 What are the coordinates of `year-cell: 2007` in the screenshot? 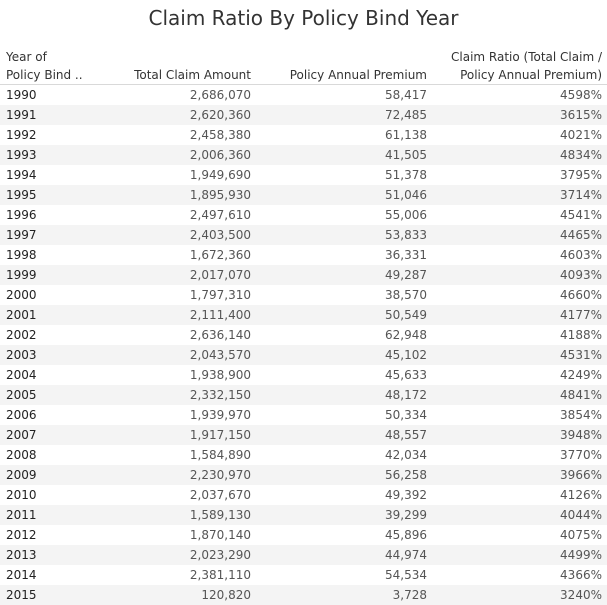 It's located at (21, 435).